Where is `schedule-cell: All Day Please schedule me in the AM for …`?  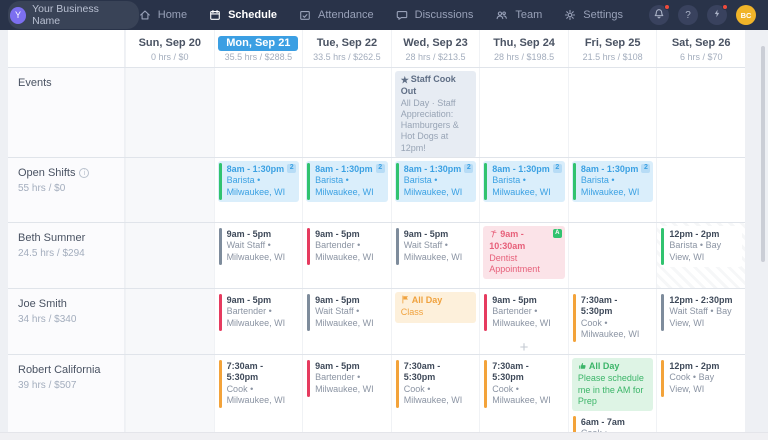
schedule-cell: All Day Please schedule me in the AM for … is located at coordinates (612, 393).